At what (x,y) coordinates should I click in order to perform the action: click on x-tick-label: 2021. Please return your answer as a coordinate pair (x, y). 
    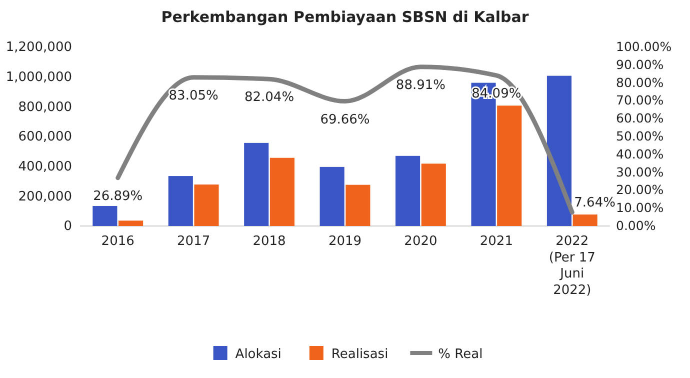
    Looking at the image, I should click on (496, 242).